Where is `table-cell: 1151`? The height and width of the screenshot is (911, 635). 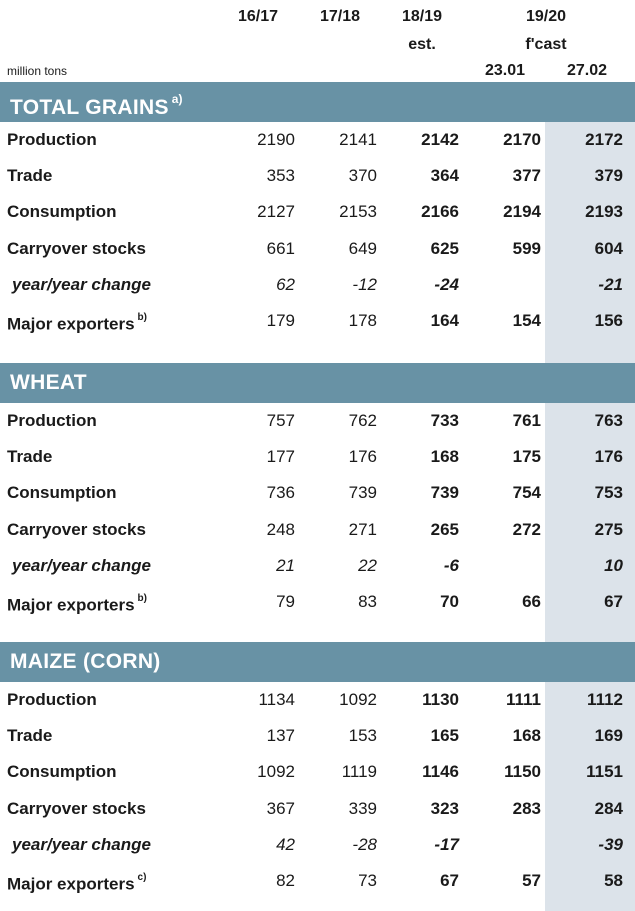
table-cell: 1151 is located at coordinates (604, 772).